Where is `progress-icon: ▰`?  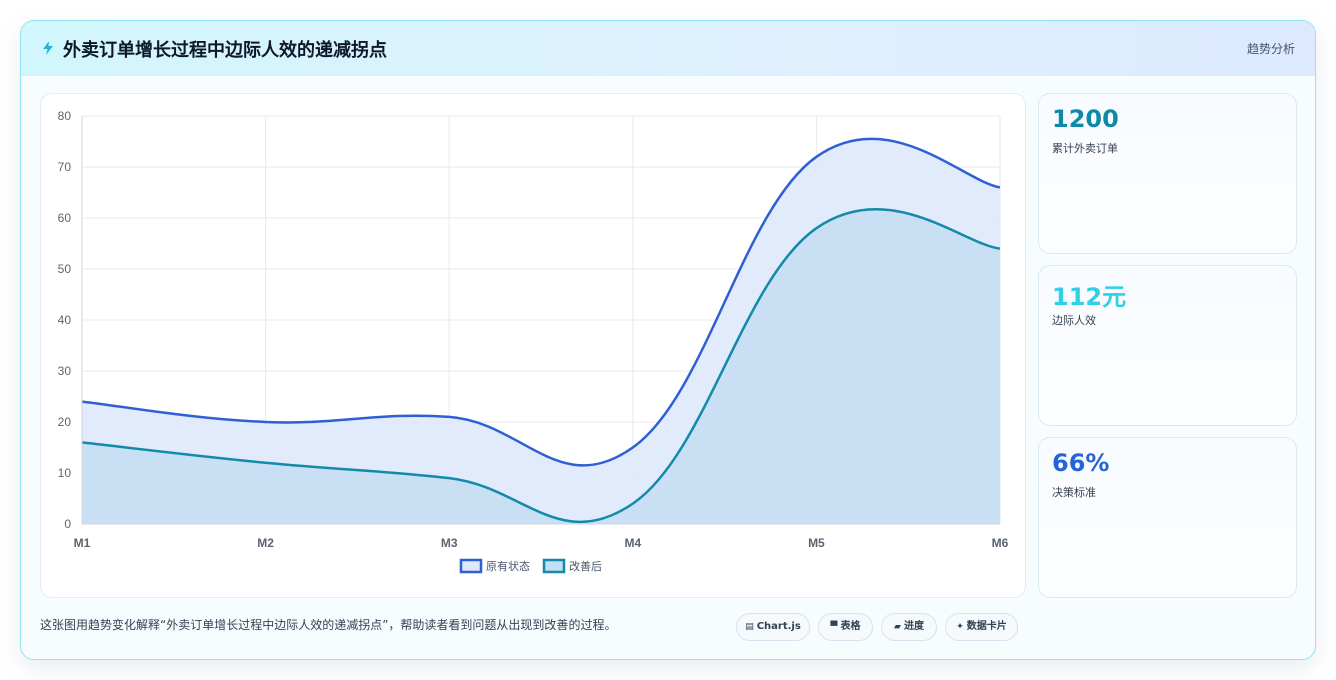 progress-icon: ▰ is located at coordinates (897, 627).